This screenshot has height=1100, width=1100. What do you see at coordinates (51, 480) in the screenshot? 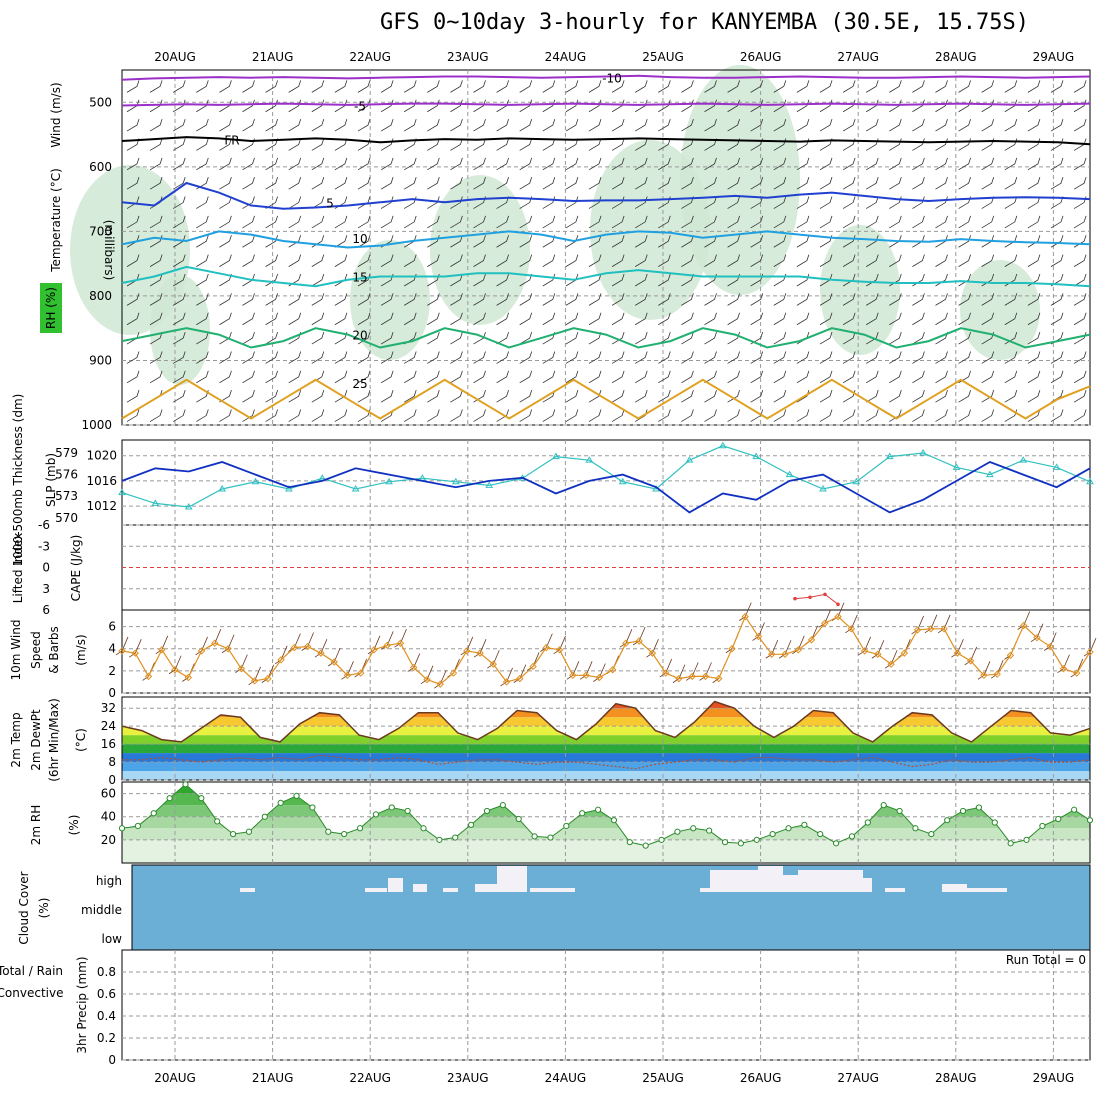
I see `slp-ylabel-slp: SLP (mb)` at bounding box center [51, 480].